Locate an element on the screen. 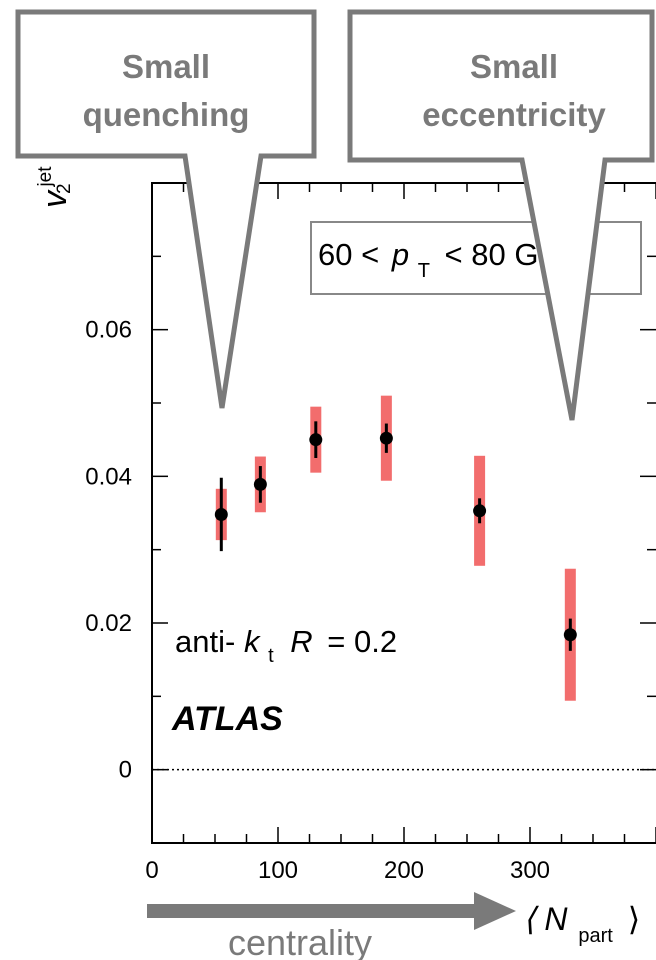 The image size is (656, 960). x-axis-label: ⟨ N part ⟩ is located at coordinates (581, 925).